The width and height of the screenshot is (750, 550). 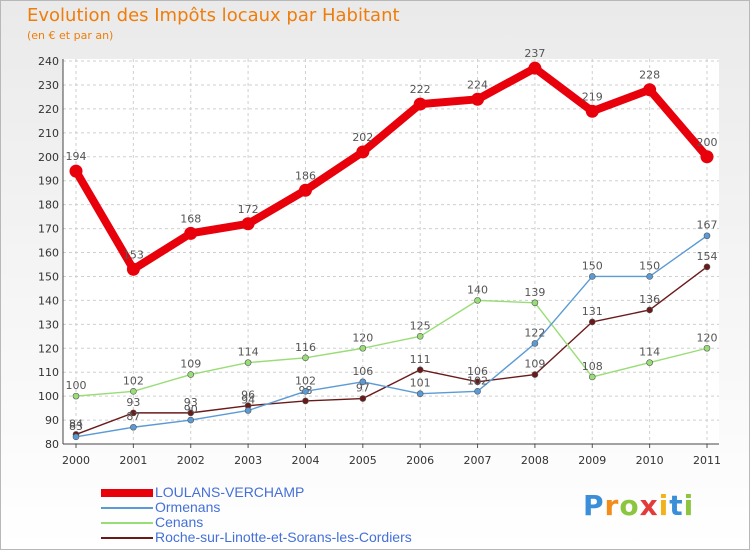 What do you see at coordinates (283, 537) in the screenshot?
I see `legend-label: Roche-sur-Linotte-et-Sorans-les-Cordiers` at bounding box center [283, 537].